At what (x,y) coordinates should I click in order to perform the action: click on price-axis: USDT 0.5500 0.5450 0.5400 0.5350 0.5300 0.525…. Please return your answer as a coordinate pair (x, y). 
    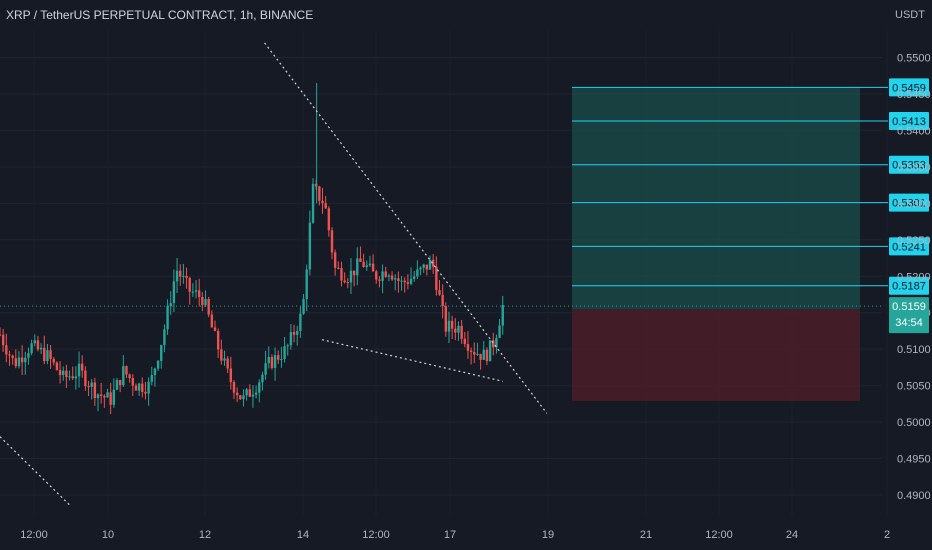
    Looking at the image, I should click on (913, 255).